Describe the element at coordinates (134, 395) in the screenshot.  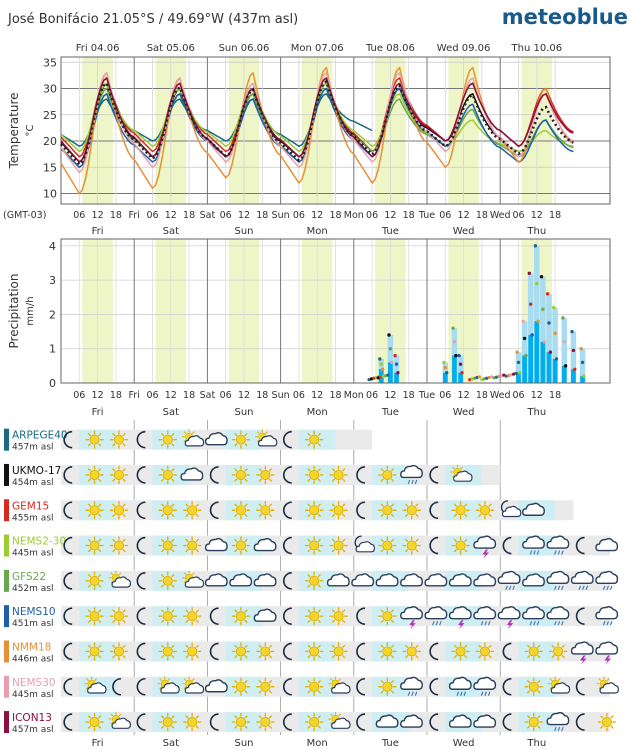
I see `day-tick-label: Fri` at that location.